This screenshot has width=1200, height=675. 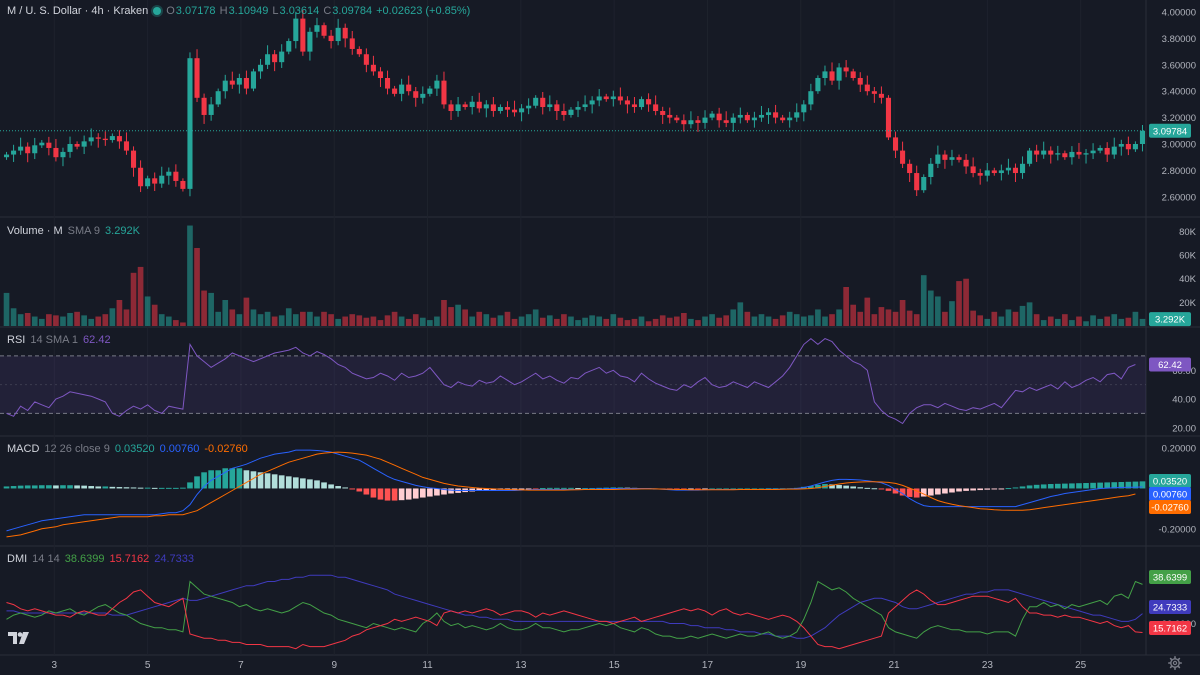 I want to click on rsi-axis-label: 40.00, so click(x=1184, y=400).